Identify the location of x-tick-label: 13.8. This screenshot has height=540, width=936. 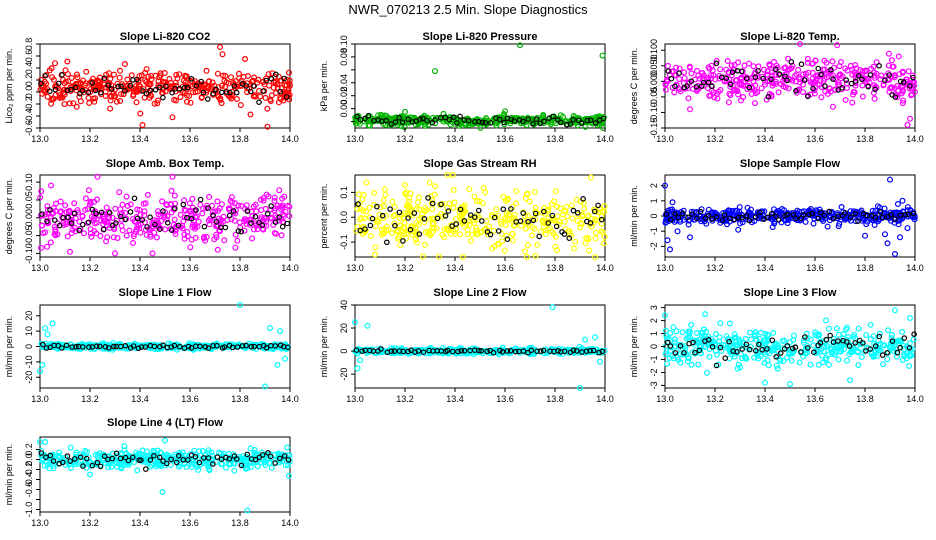
(865, 139).